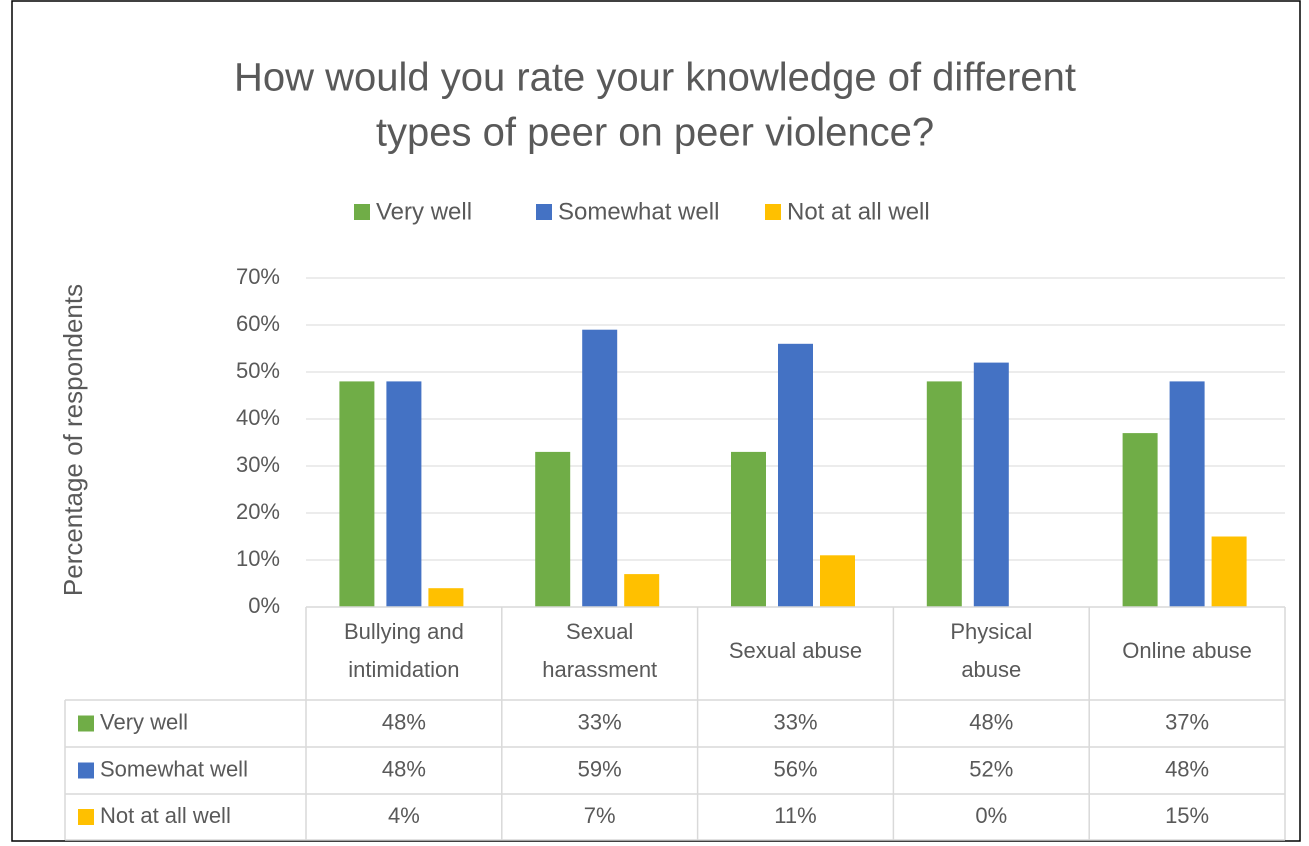 The height and width of the screenshot is (846, 1309). I want to click on legend-label: Somewhat well, so click(638, 211).